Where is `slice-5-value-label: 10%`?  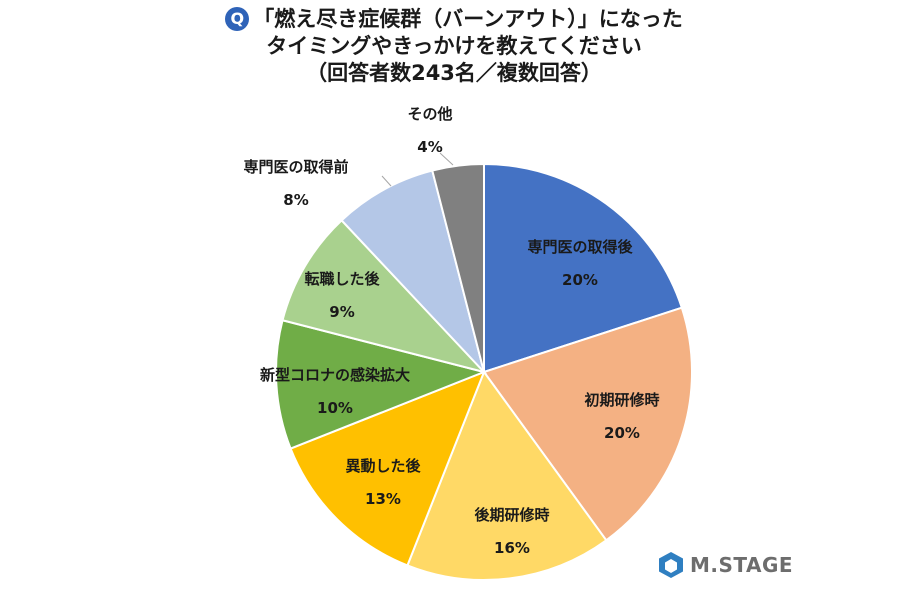
slice-5-value-label: 10% is located at coordinates (335, 408).